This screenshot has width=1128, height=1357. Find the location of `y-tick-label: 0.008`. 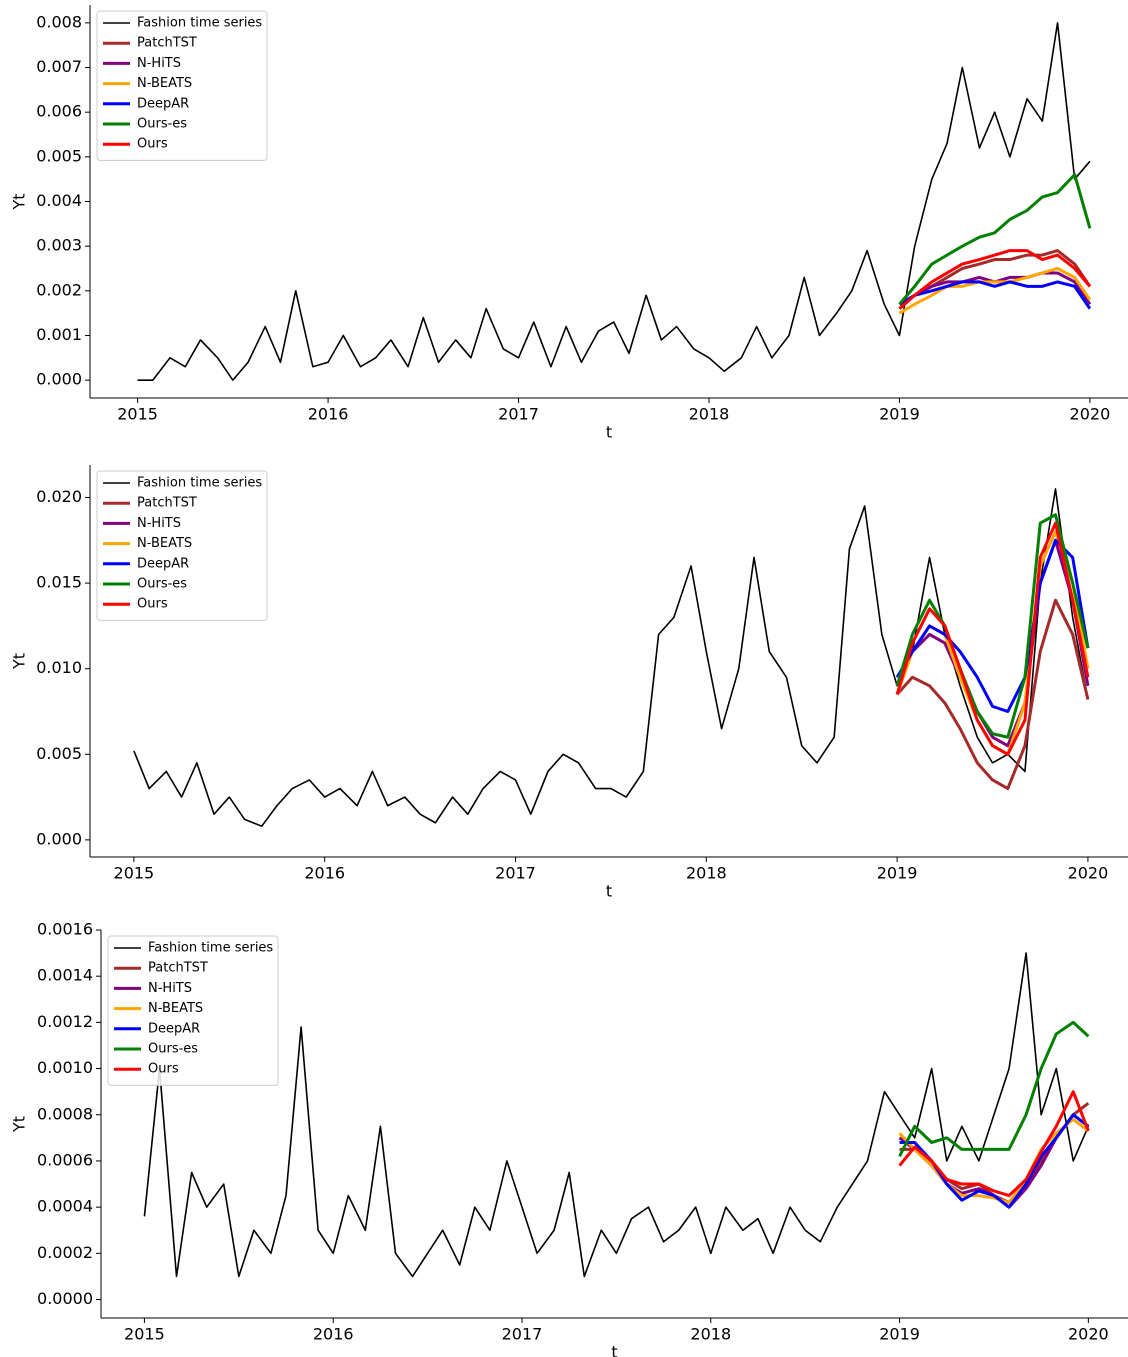

y-tick-label: 0.008 is located at coordinates (59, 21).